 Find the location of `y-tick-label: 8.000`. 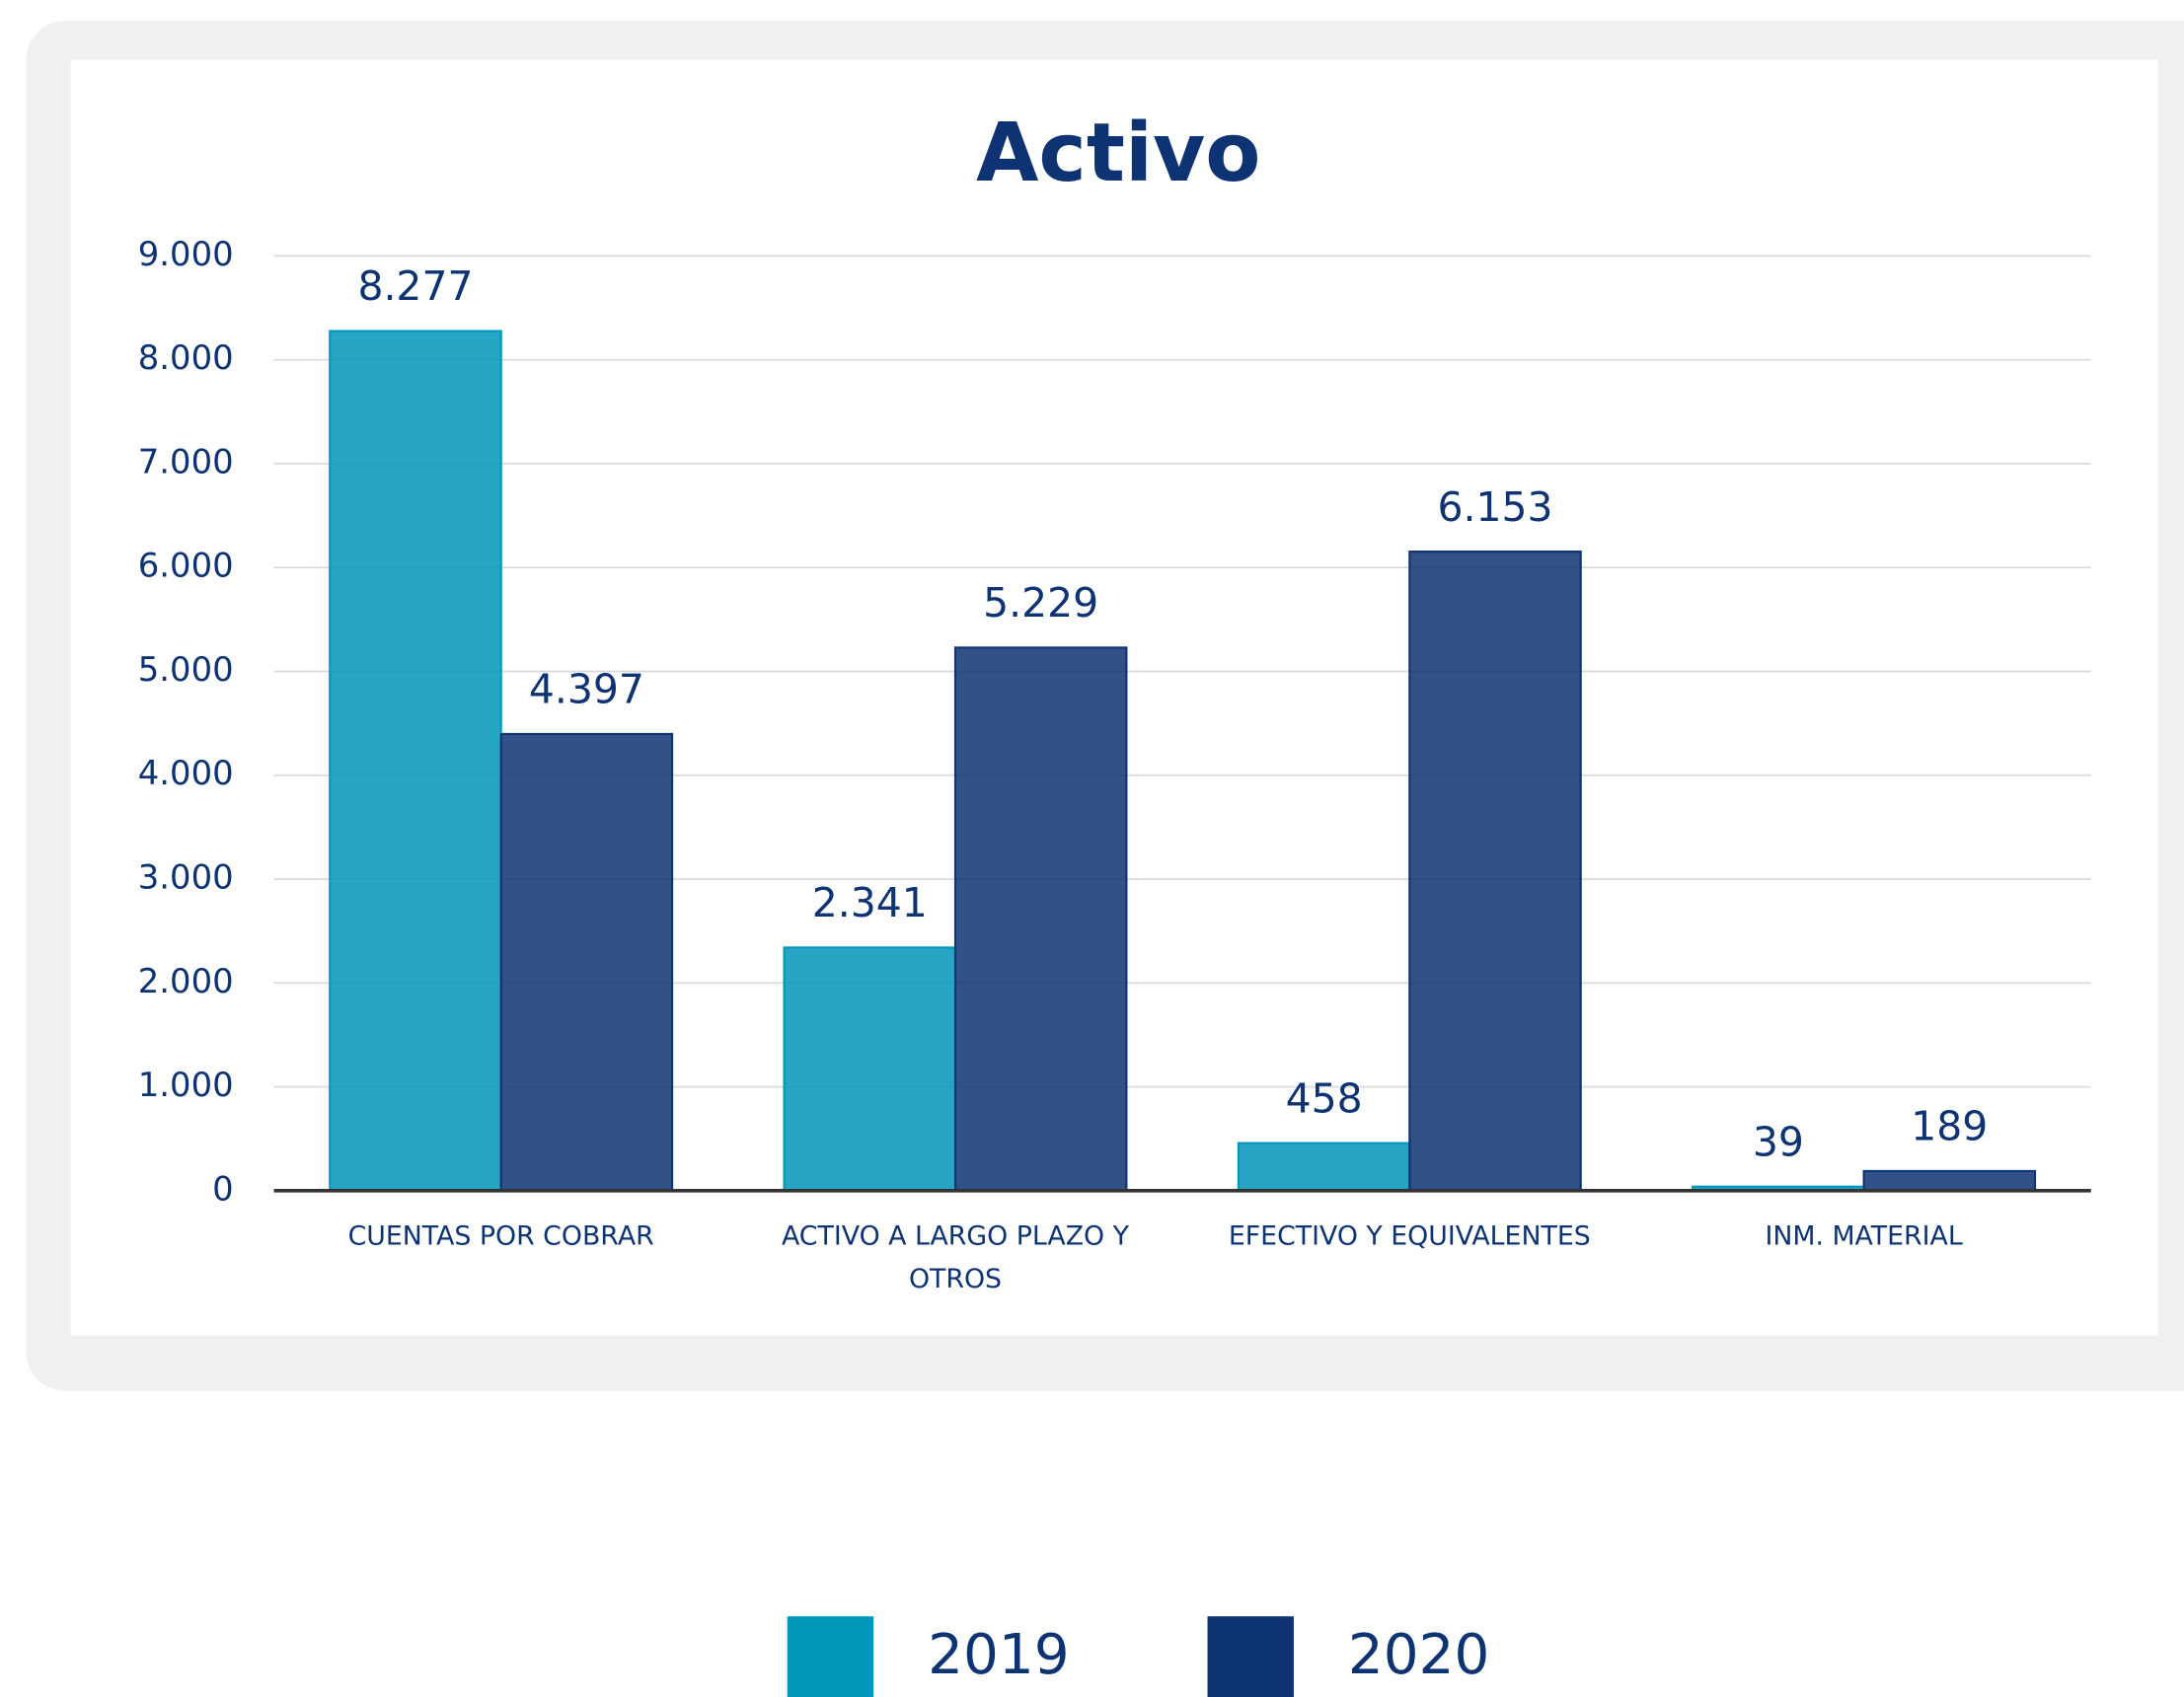

y-tick-label: 8.000 is located at coordinates (186, 357).